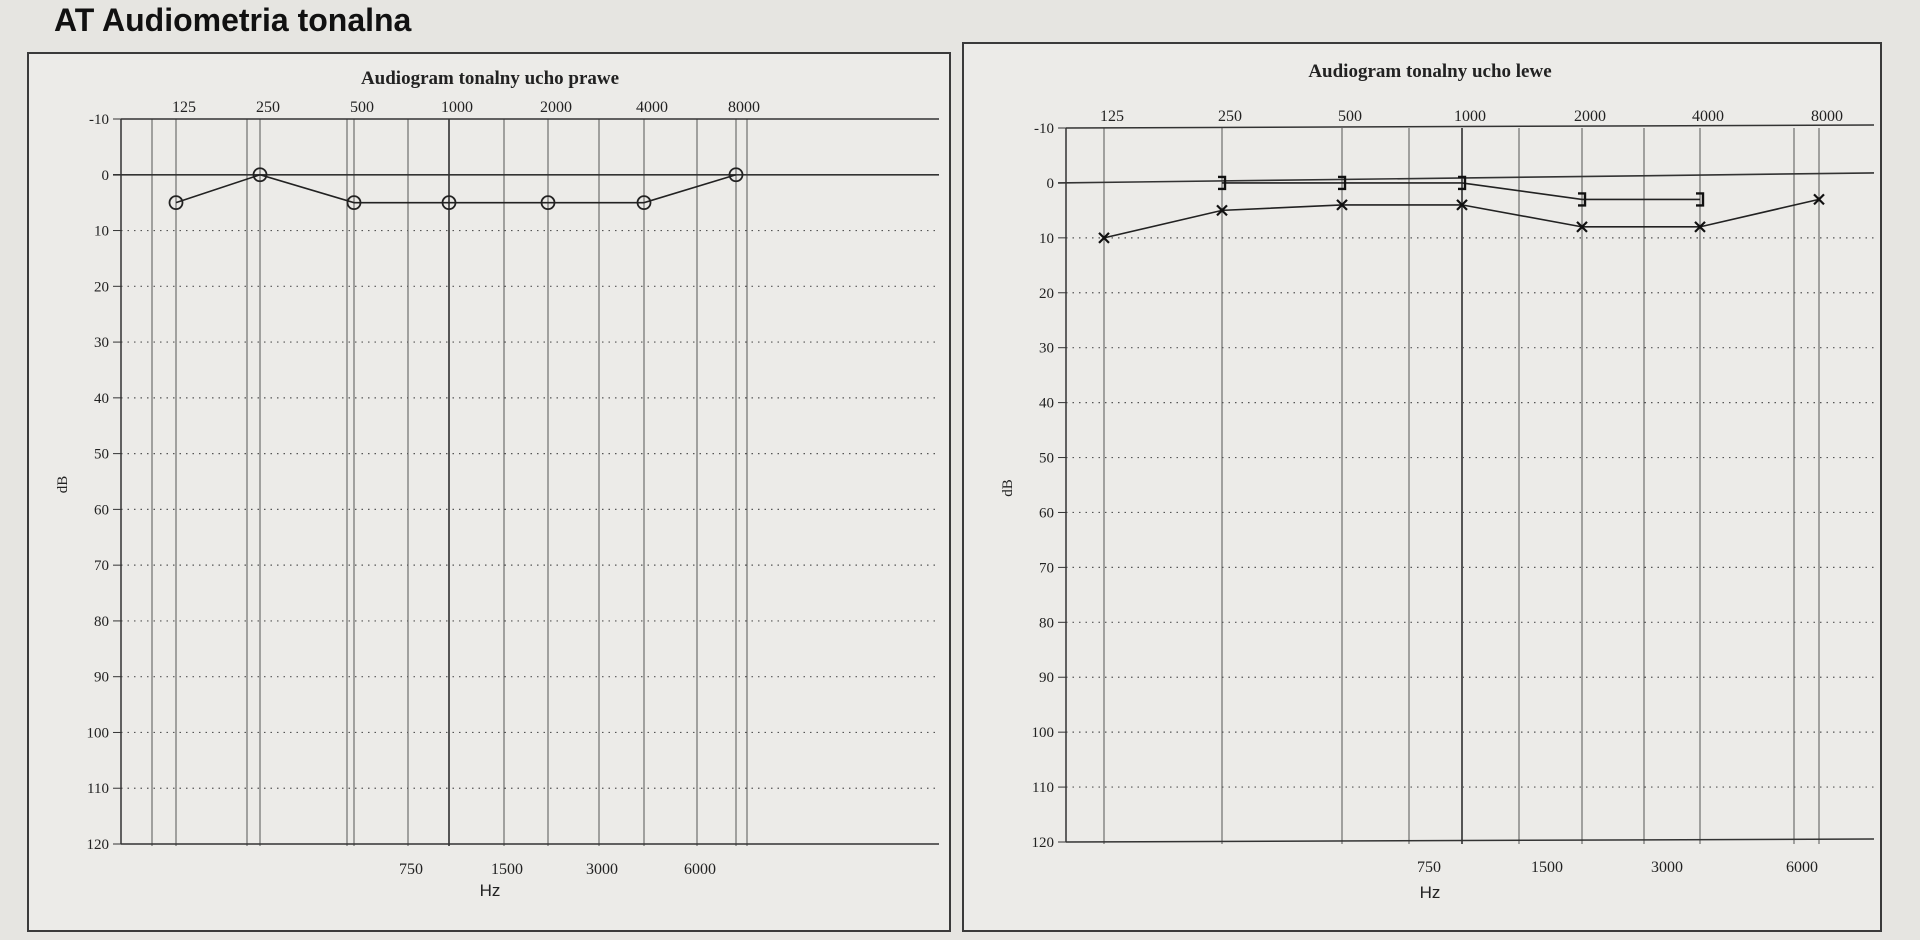 This screenshot has height=940, width=1920. Describe the element at coordinates (1470, 126) in the screenshot. I see `top-axis-line` at that location.